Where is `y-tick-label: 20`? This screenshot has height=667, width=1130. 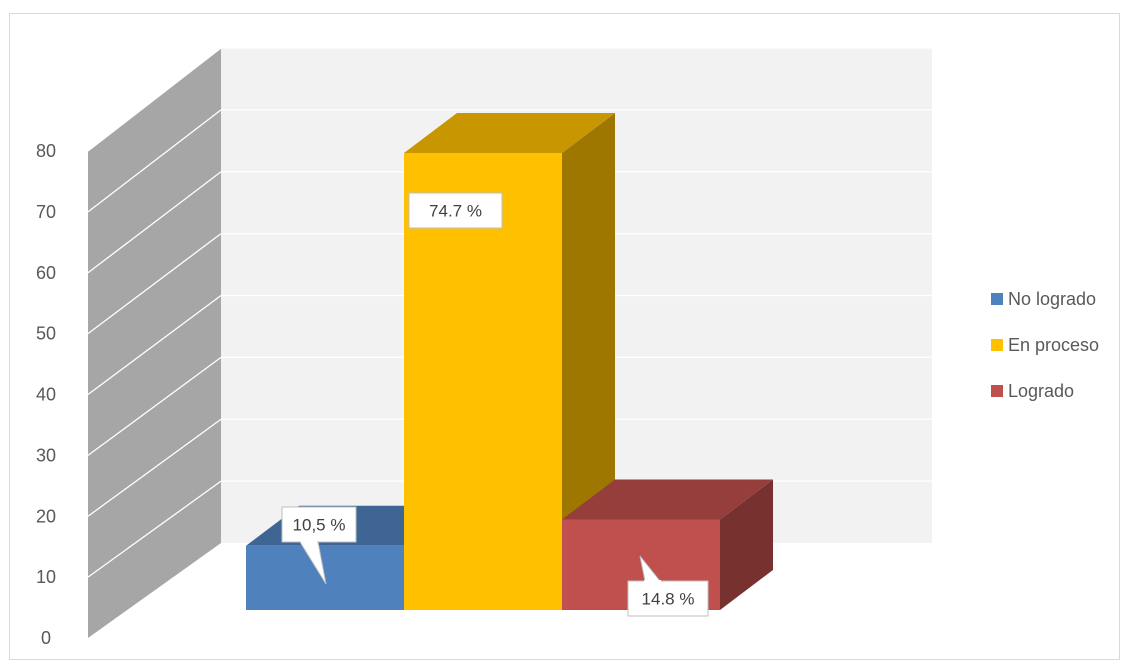 y-tick-label: 20 is located at coordinates (46, 516).